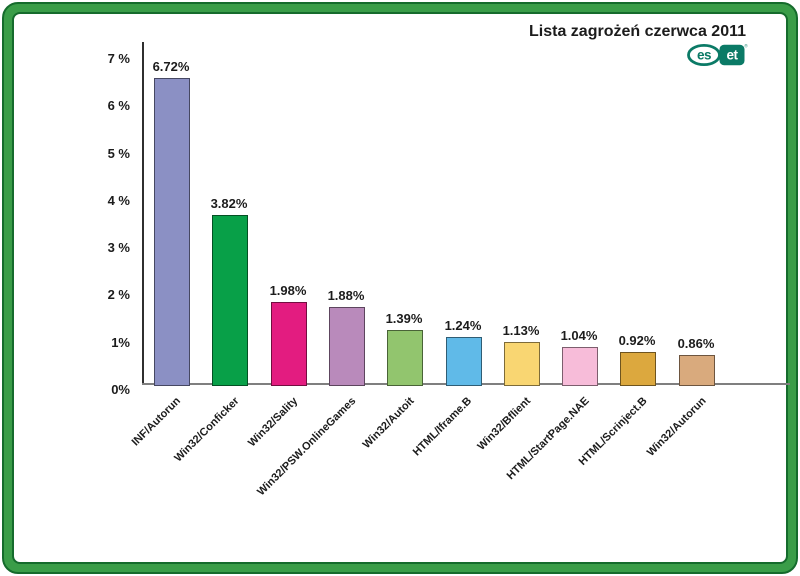 The height and width of the screenshot is (576, 800). What do you see at coordinates (288, 290) in the screenshot?
I see `bar-value-label: 1.98%` at bounding box center [288, 290].